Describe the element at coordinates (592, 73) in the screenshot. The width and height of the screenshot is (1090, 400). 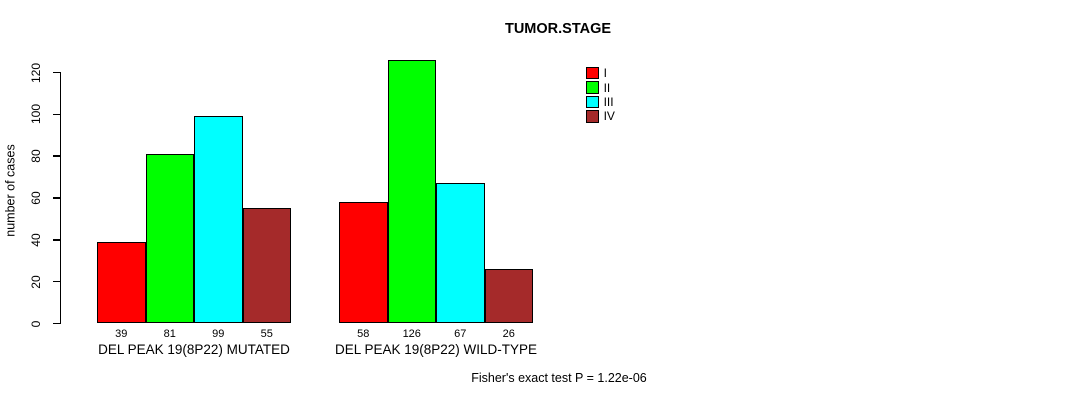
I see `legend-swatch-I` at that location.